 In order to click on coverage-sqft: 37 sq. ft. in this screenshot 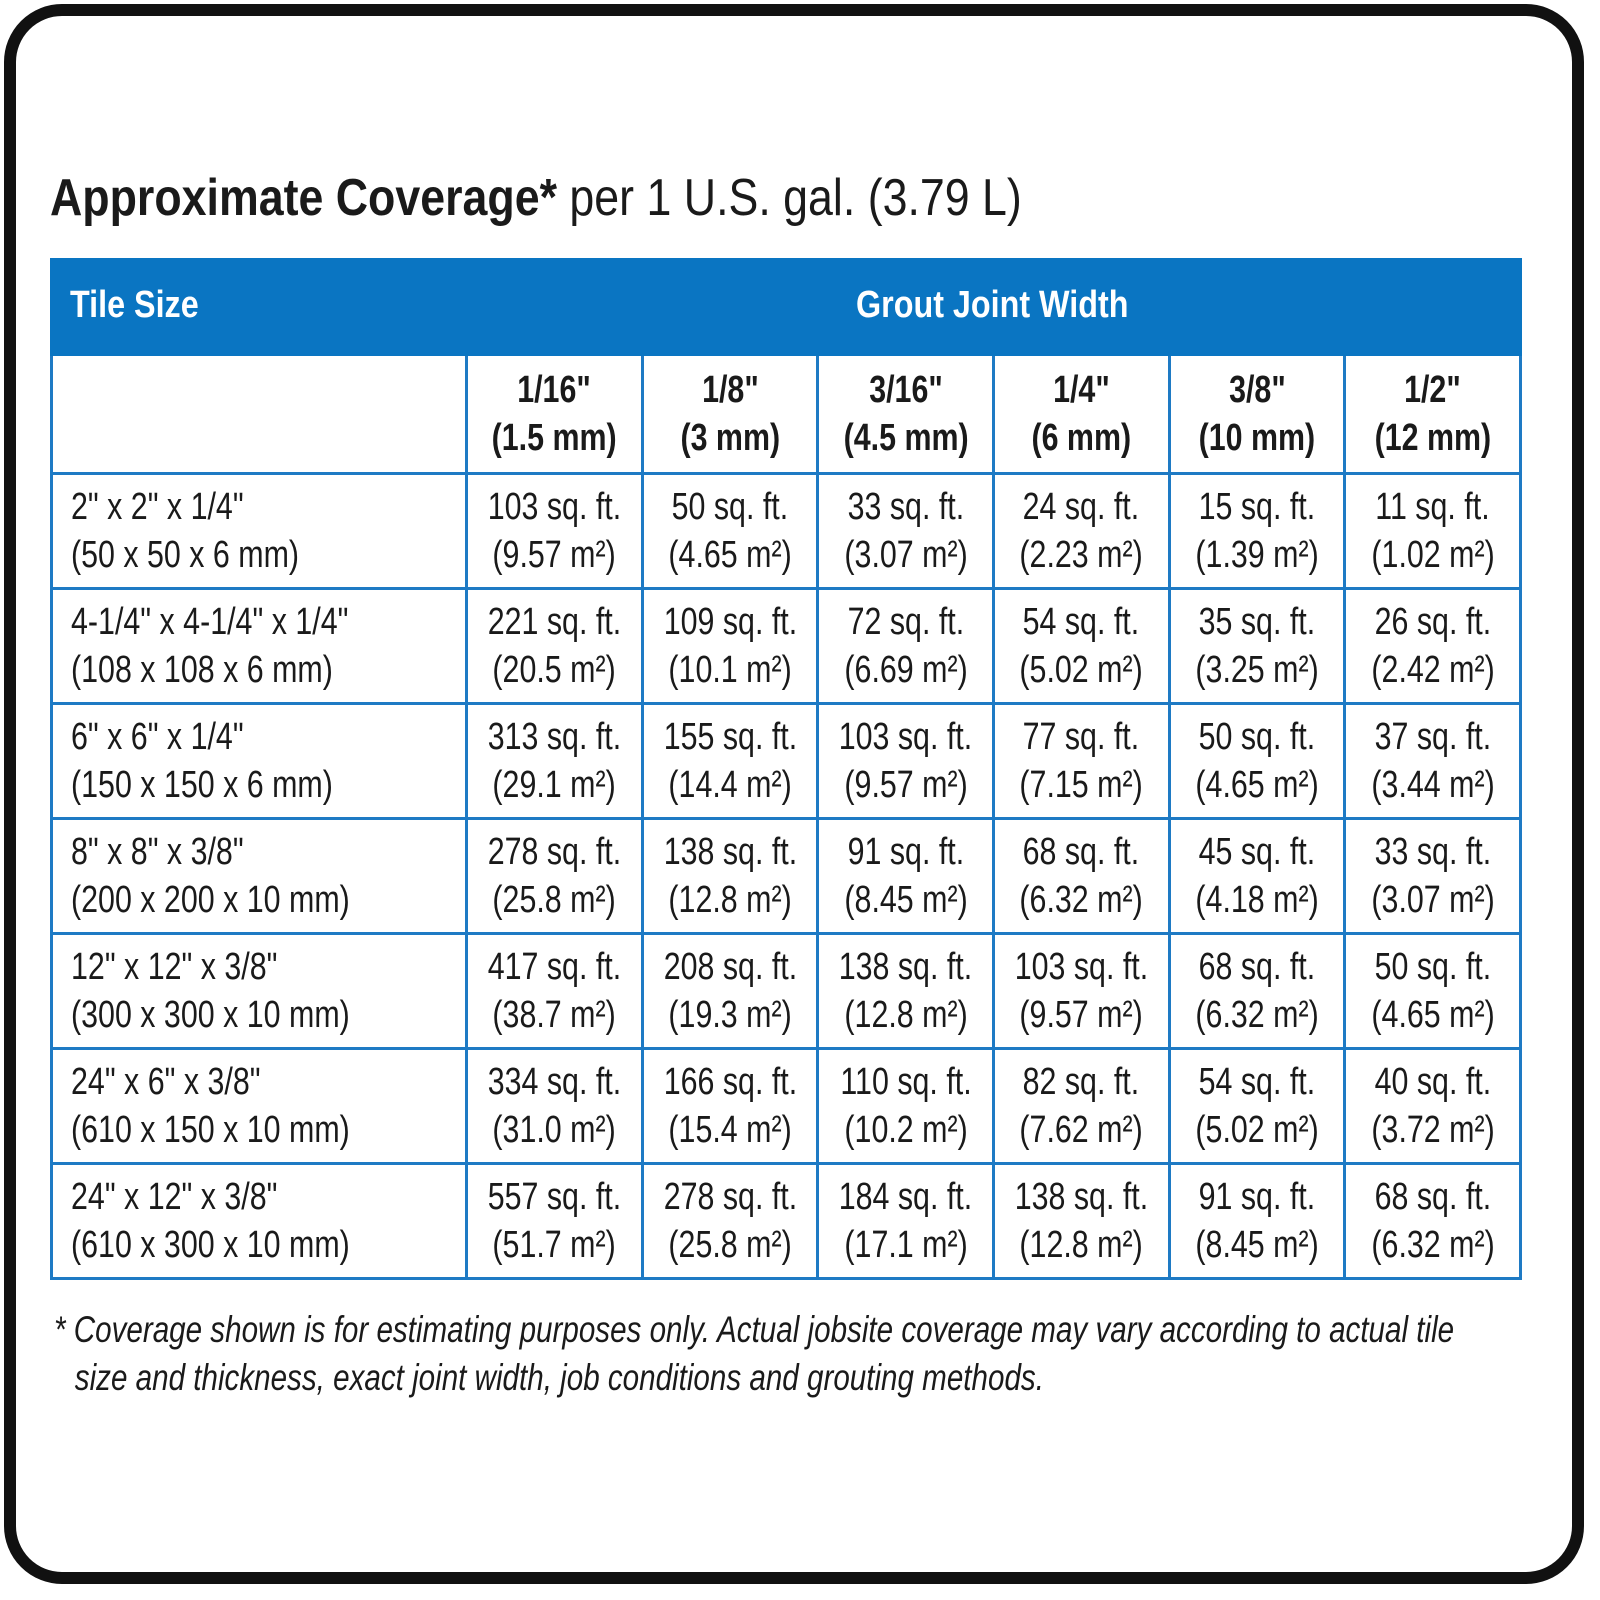, I will do `click(1432, 737)`.